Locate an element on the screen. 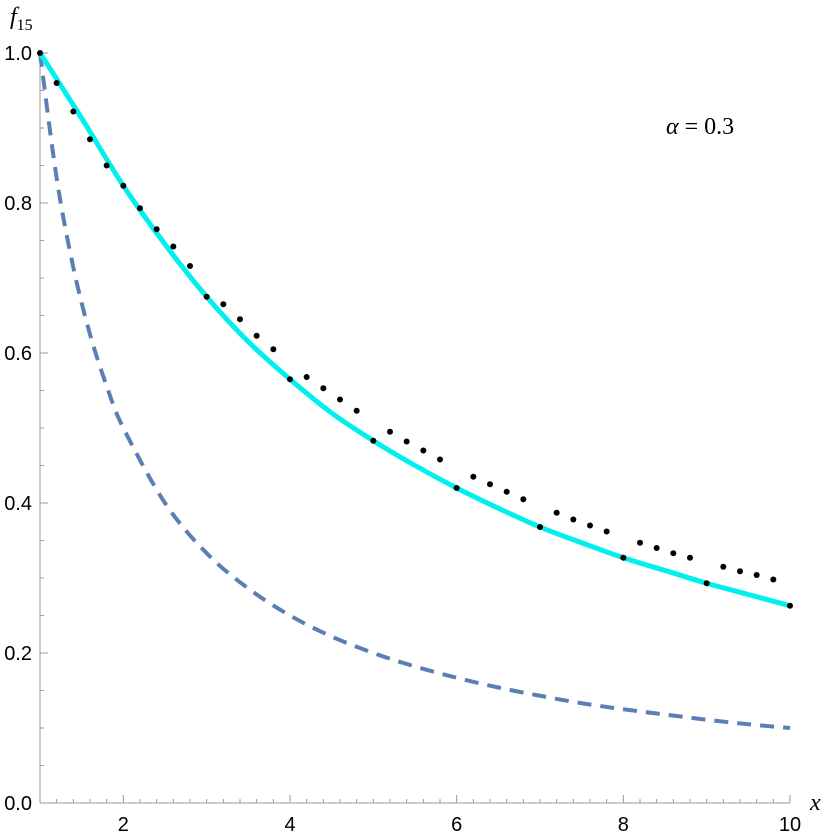 This screenshot has width=830, height=838. x-tick-label: 6 is located at coordinates (456, 825).